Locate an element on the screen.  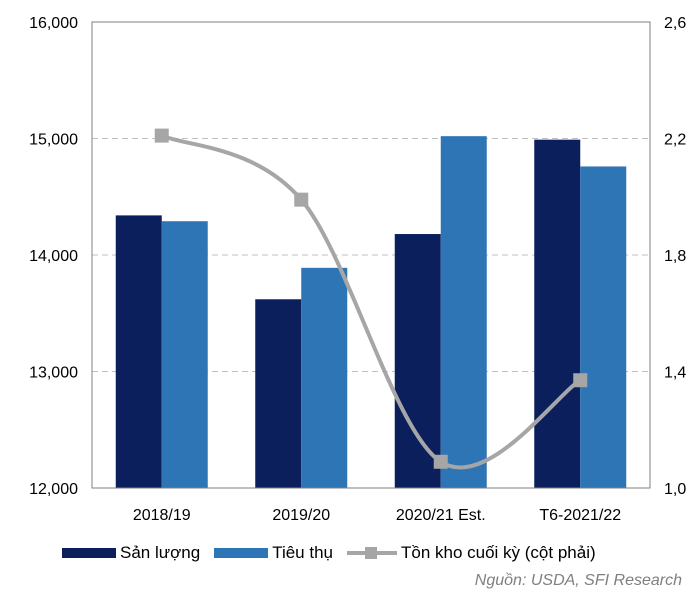
x-tick-label: 2018/19 is located at coordinates (162, 515).